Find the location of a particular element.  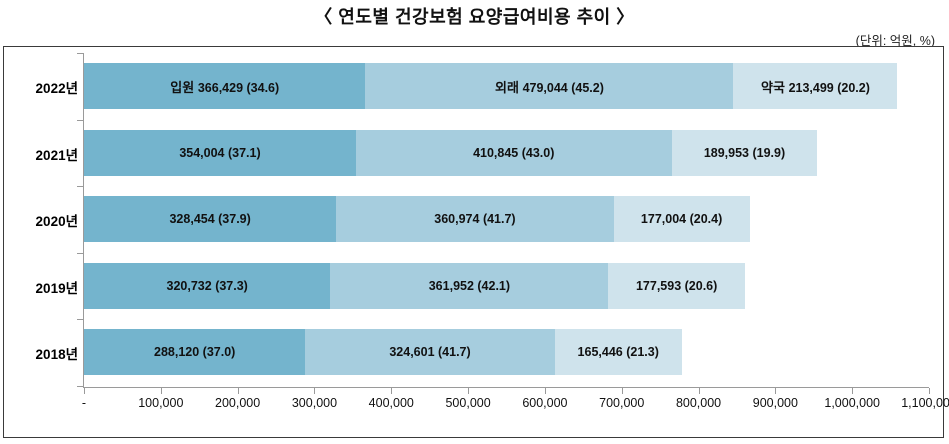

category-label: 2021년 is located at coordinates (56, 155).